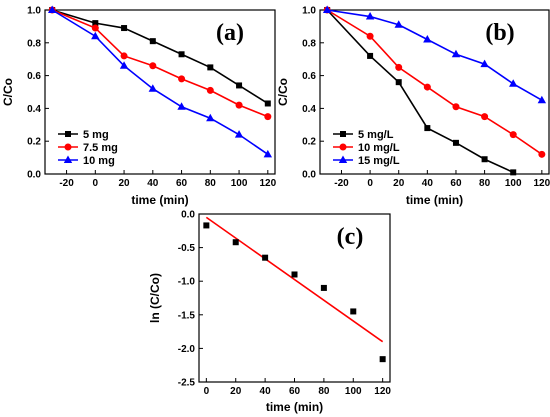  I want to click on panel-b-x-tick-label: 100, so click(513, 183).